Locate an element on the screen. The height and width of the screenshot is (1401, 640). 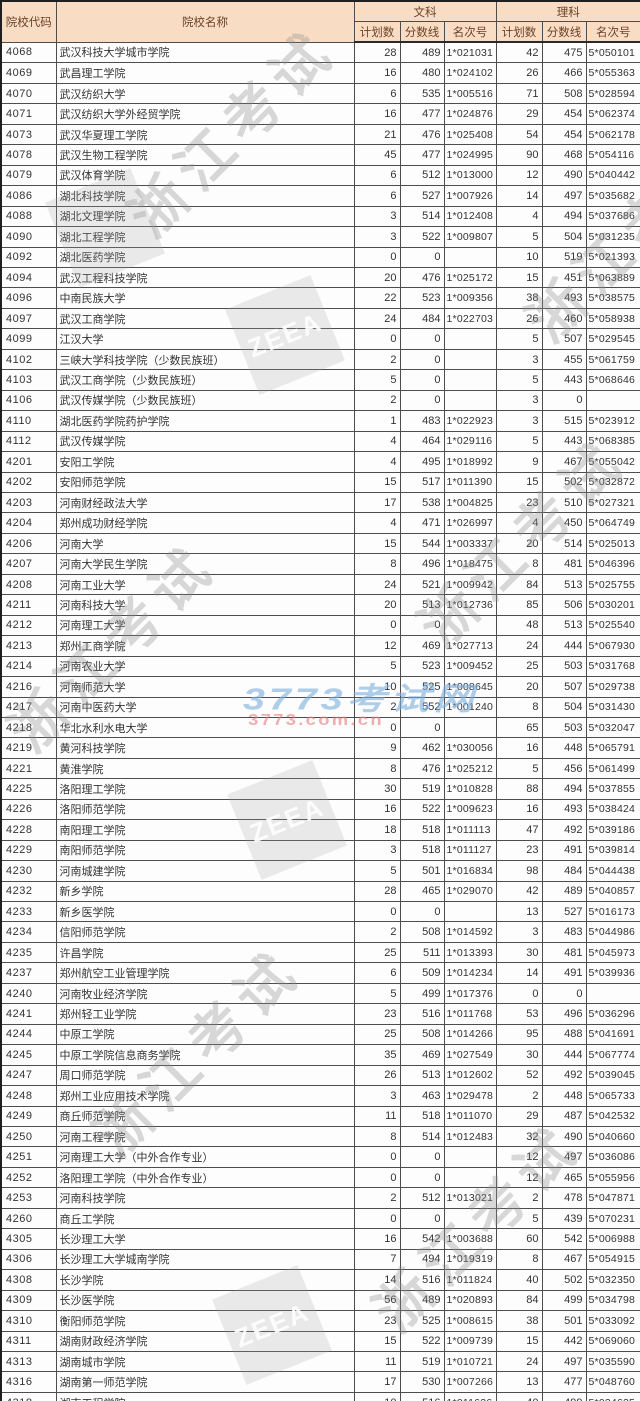
wenke-rank-cell: 1*029478 is located at coordinates (470, 1096).